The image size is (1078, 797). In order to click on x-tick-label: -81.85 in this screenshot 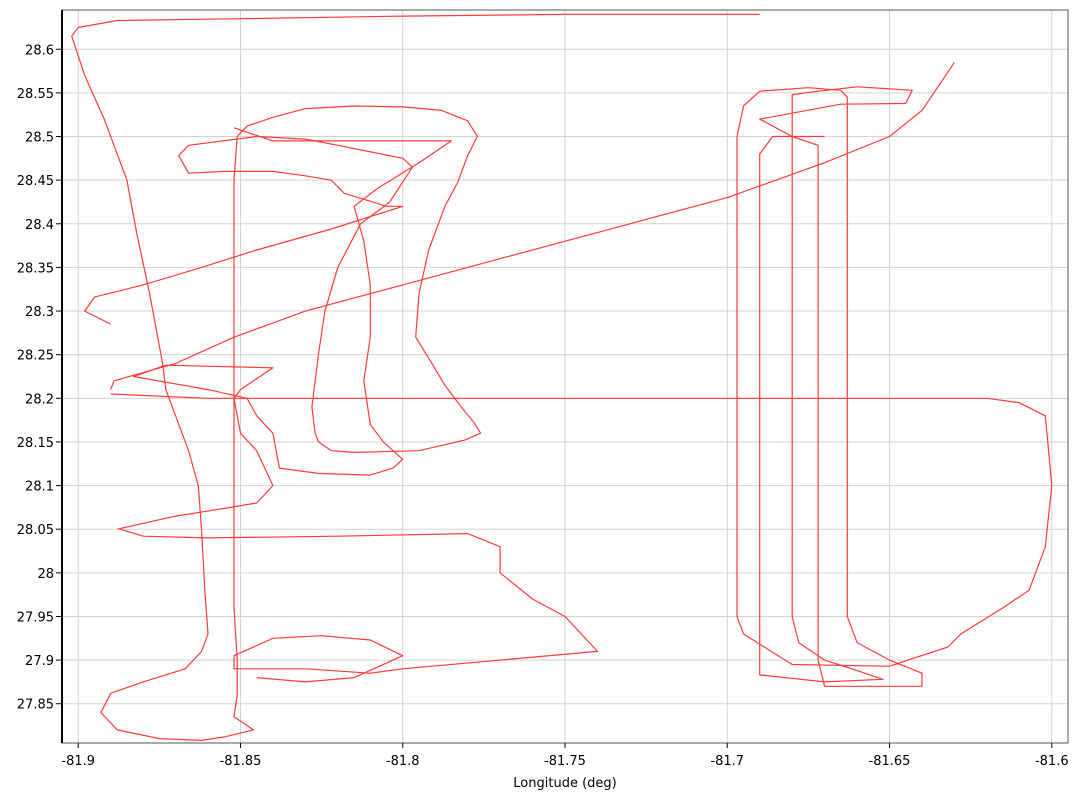, I will do `click(241, 761)`.